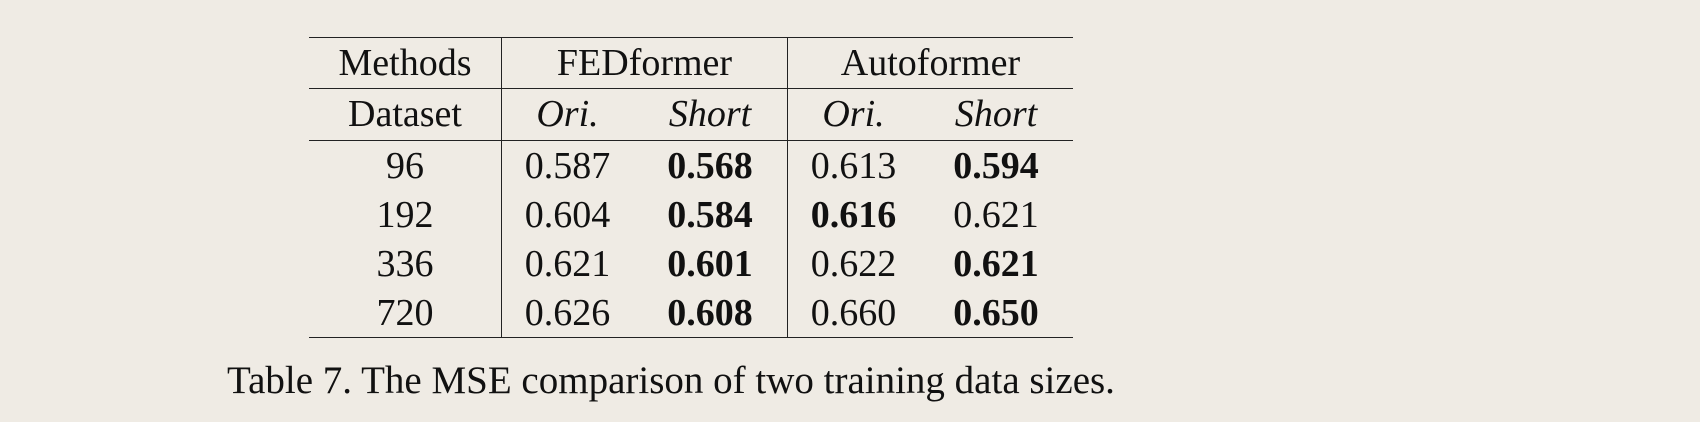  Describe the element at coordinates (853, 214) in the screenshot. I see `autoformer-ori-cell: 0.616` at that location.